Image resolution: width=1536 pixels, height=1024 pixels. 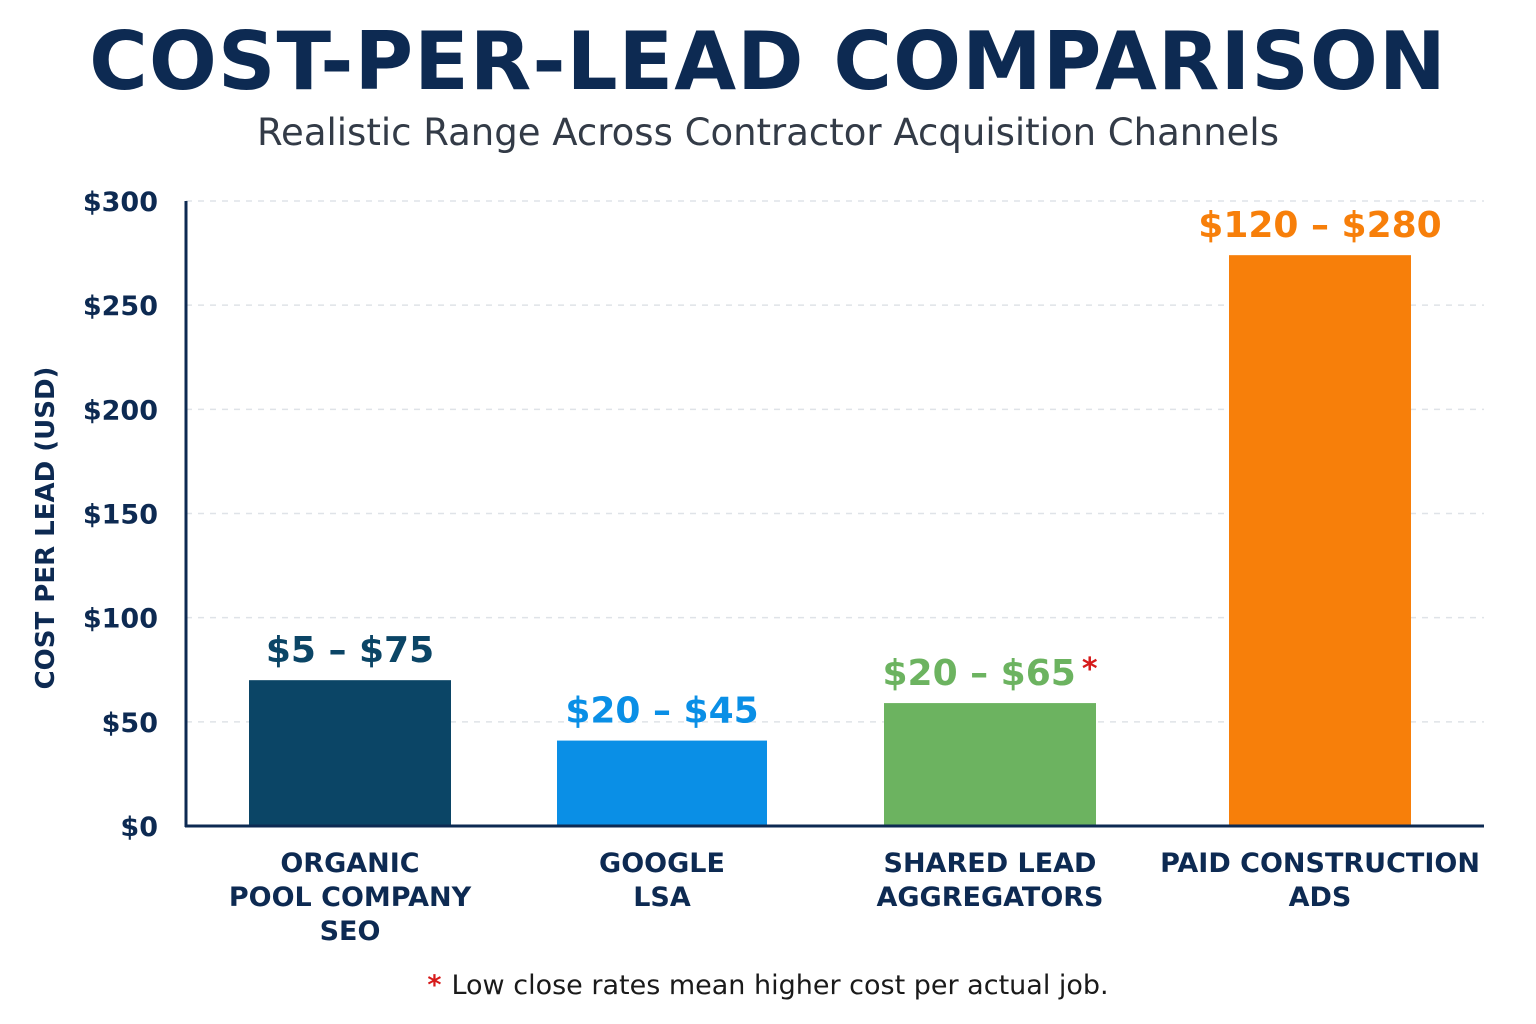 I want to click on y-tick-label: $150, so click(x=120, y=515).